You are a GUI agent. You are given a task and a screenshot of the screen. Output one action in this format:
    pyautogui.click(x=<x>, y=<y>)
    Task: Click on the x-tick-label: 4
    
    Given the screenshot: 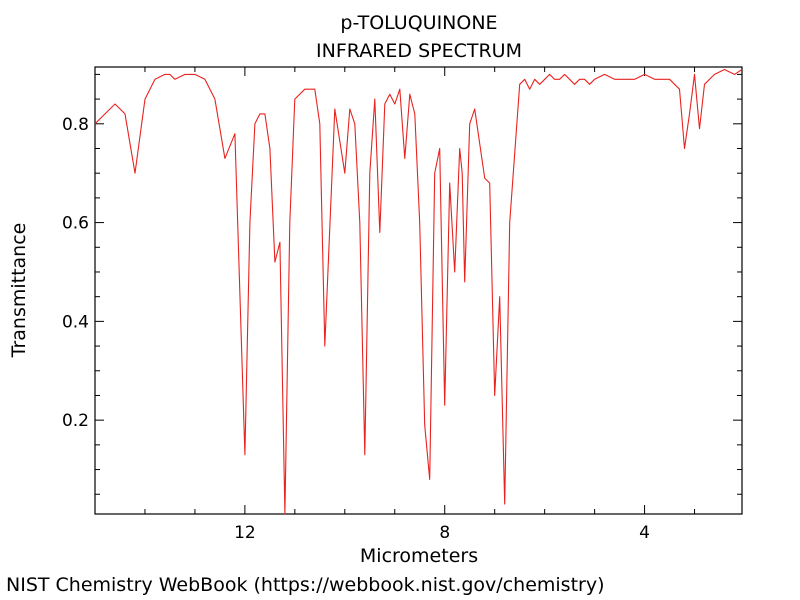 What is the action you would take?
    pyautogui.click(x=644, y=533)
    